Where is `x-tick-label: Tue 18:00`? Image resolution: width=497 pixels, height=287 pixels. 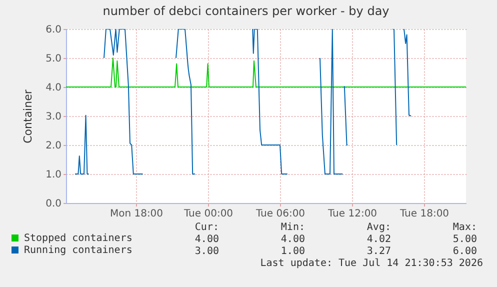 x-tick-label: Tue 18:00 is located at coordinates (424, 214).